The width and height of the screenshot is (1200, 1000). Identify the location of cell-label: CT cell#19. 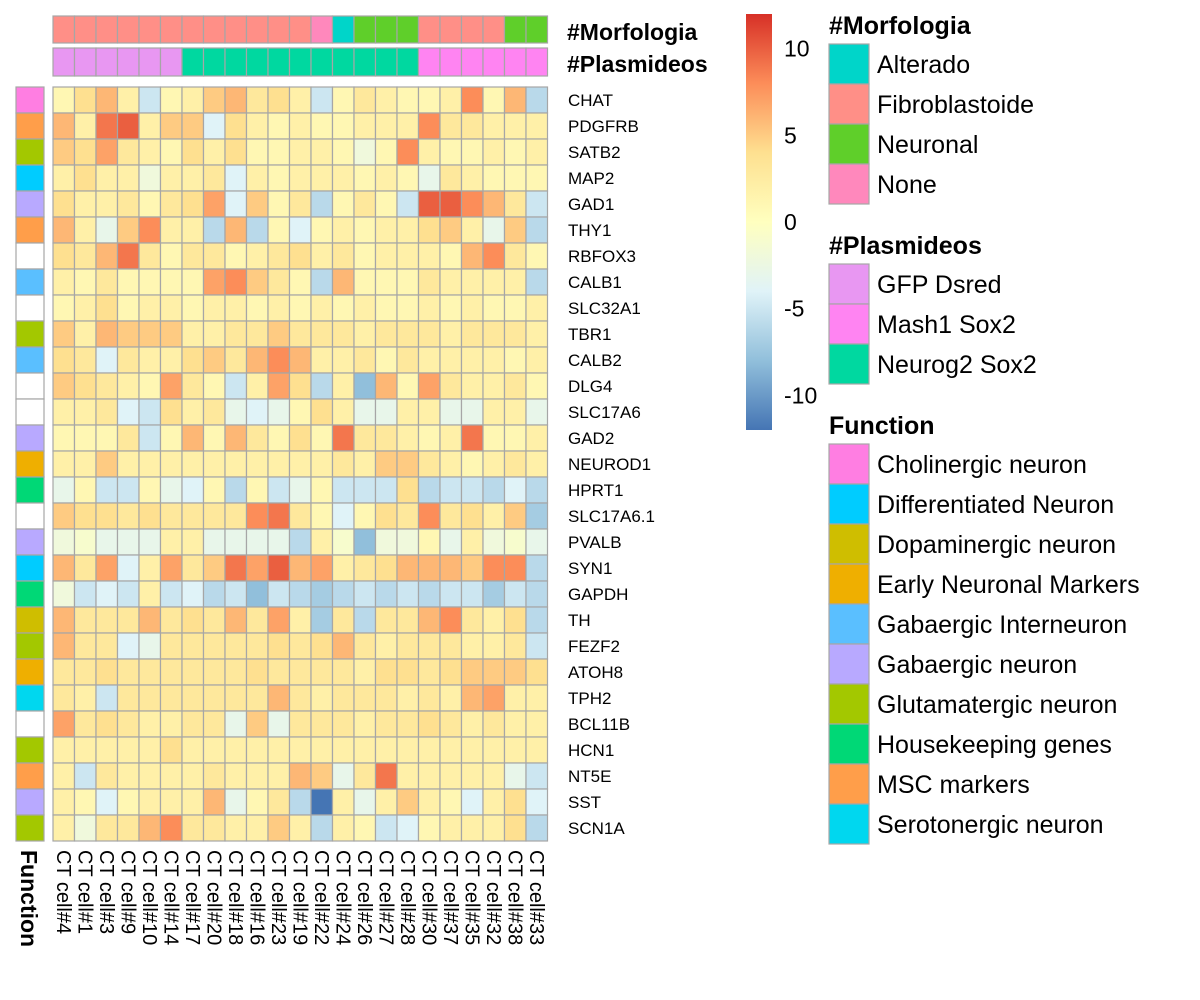
(299, 897).